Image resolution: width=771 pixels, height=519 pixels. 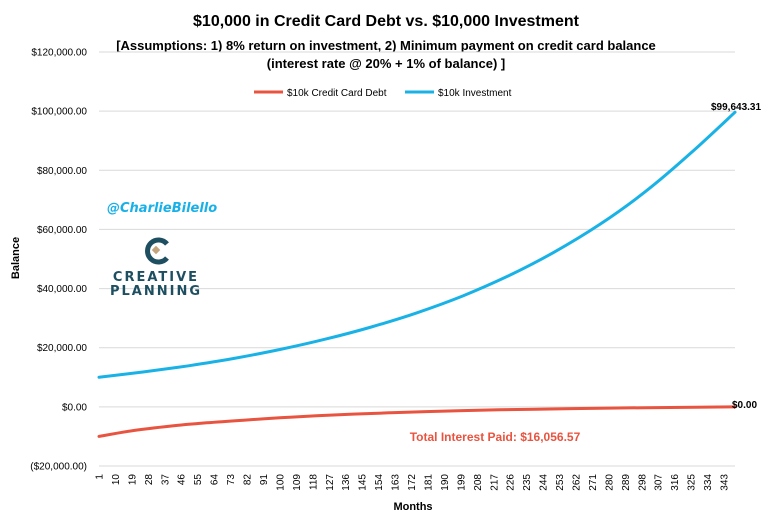 I want to click on legend: $10k Credit Card Debt $10k Investment, so click(x=383, y=93).